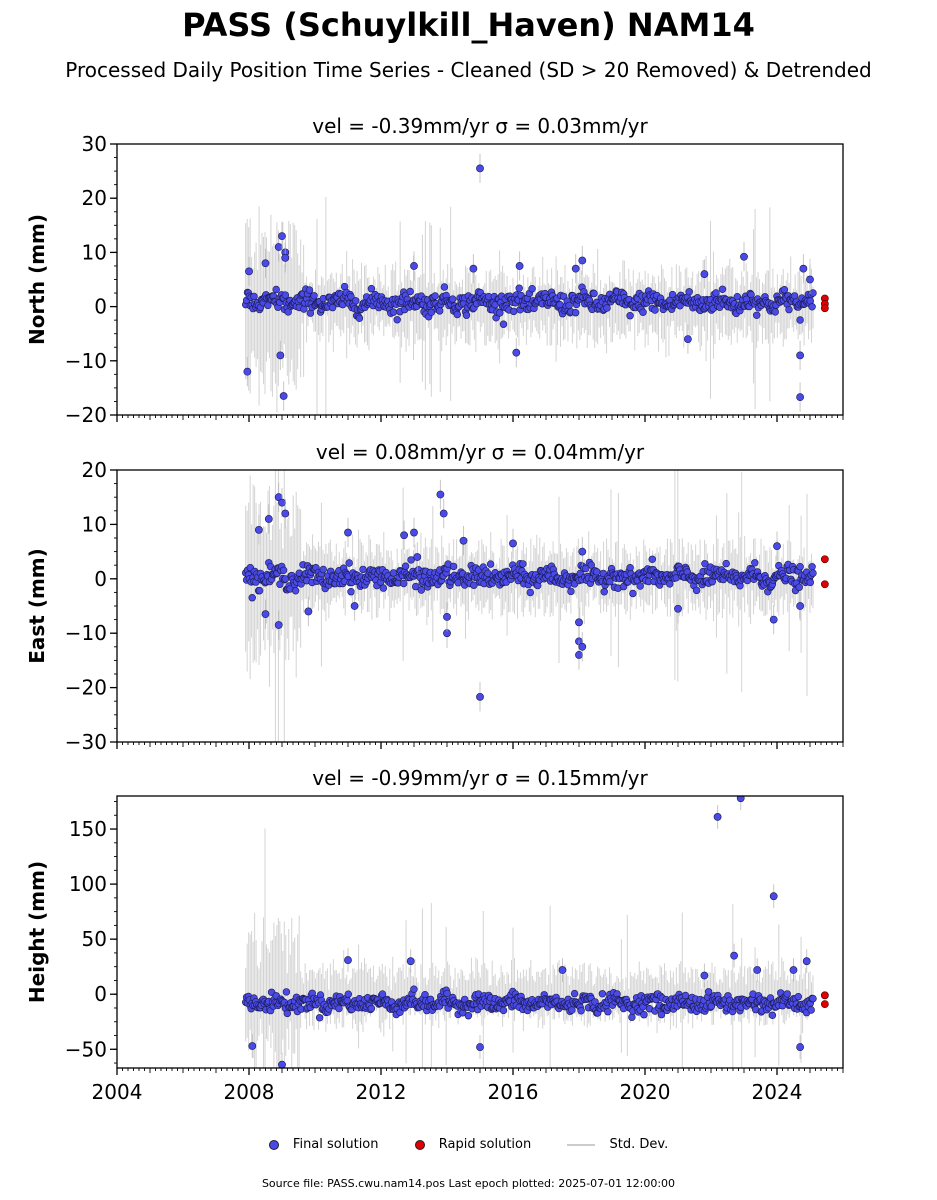 This screenshot has width=937, height=1200. Describe the element at coordinates (94, 198) in the screenshot. I see `y-tick-label: 20` at that location.